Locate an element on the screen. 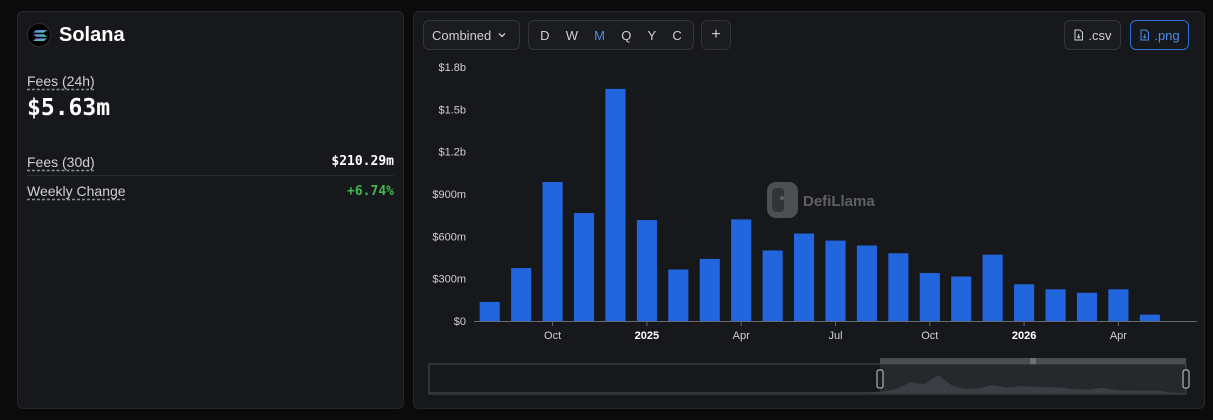 This screenshot has width=1213, height=420. png-label: .png is located at coordinates (1167, 35).